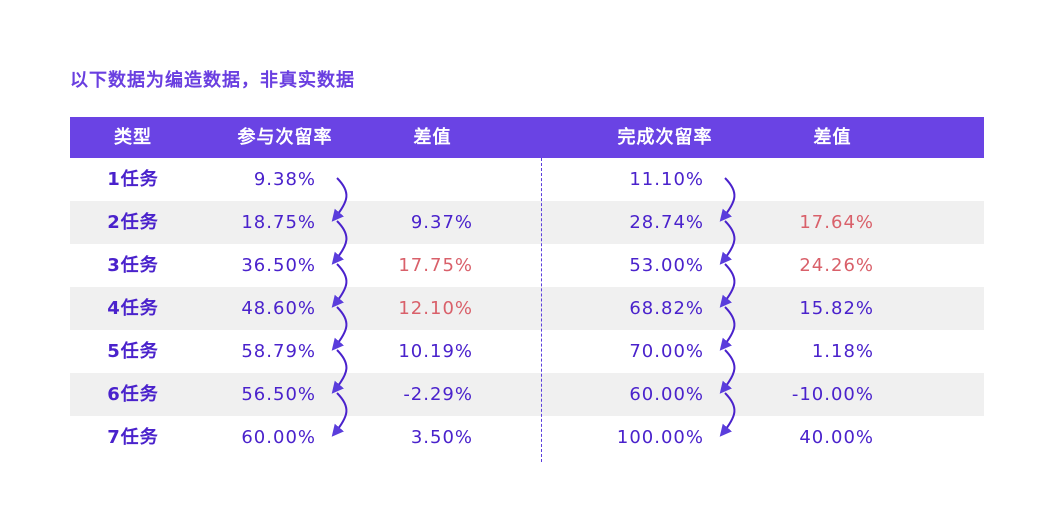 This screenshot has height=530, width=1061. What do you see at coordinates (133, 137) in the screenshot?
I see `header-type: 类型` at bounding box center [133, 137].